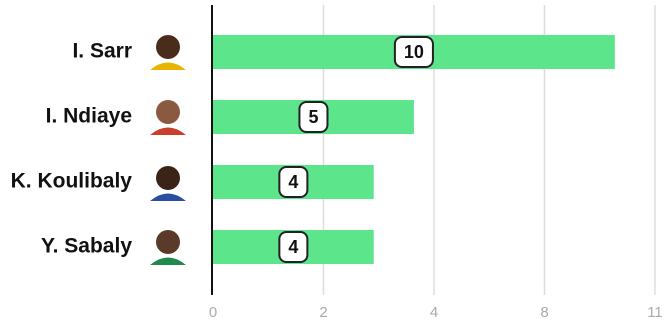 The width and height of the screenshot is (666, 333). What do you see at coordinates (86, 246) in the screenshot?
I see `category-label: Y. Sabaly` at bounding box center [86, 246].